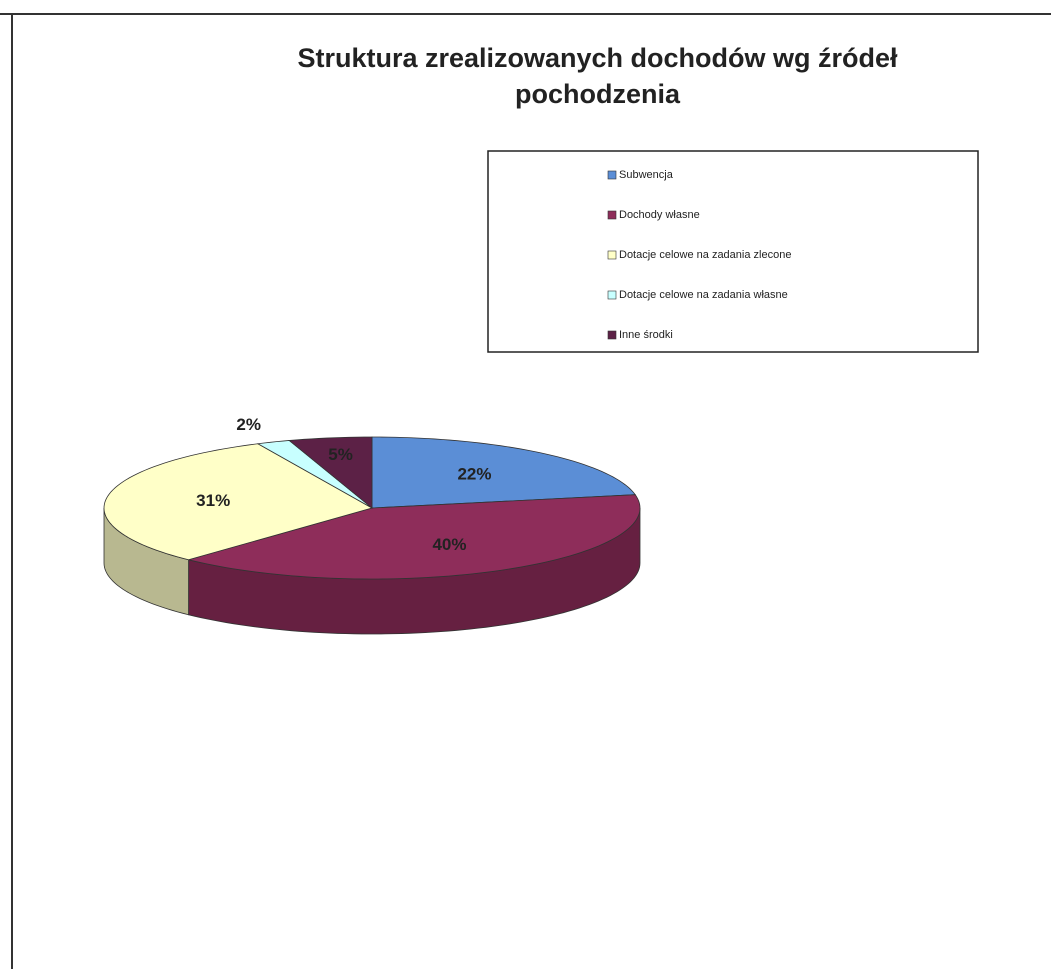 This screenshot has width=1051, height=969. I want to click on data-label: 5%, so click(340, 454).